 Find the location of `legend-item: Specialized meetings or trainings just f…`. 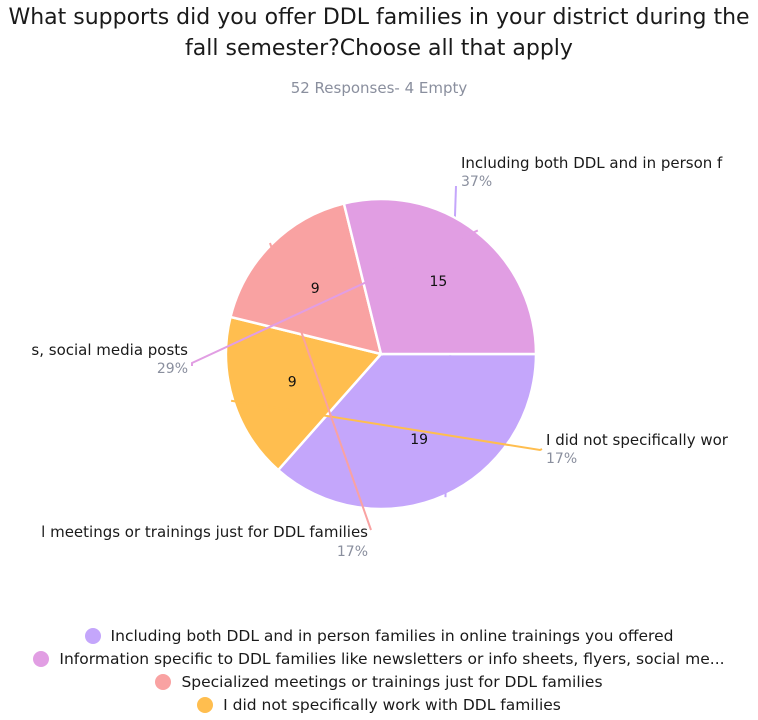

legend-item: Specialized meetings or trainings just f… is located at coordinates (379, 681).